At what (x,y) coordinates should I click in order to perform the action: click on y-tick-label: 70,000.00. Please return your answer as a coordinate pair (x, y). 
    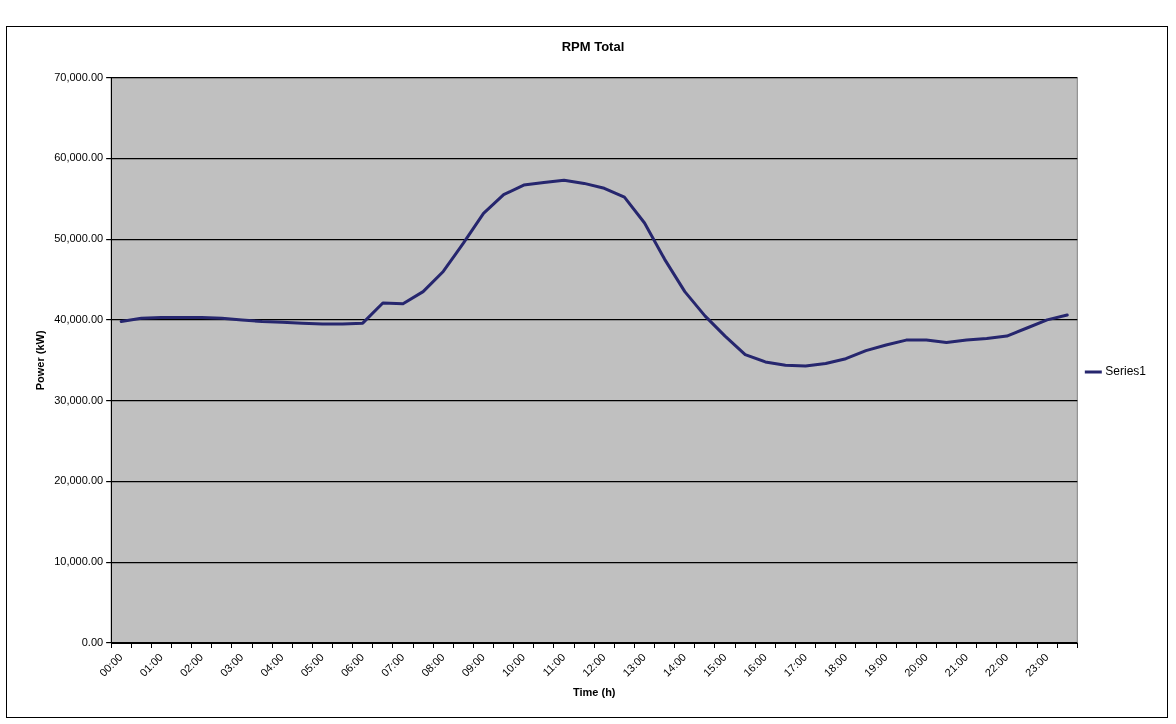
    Looking at the image, I should click on (79, 76).